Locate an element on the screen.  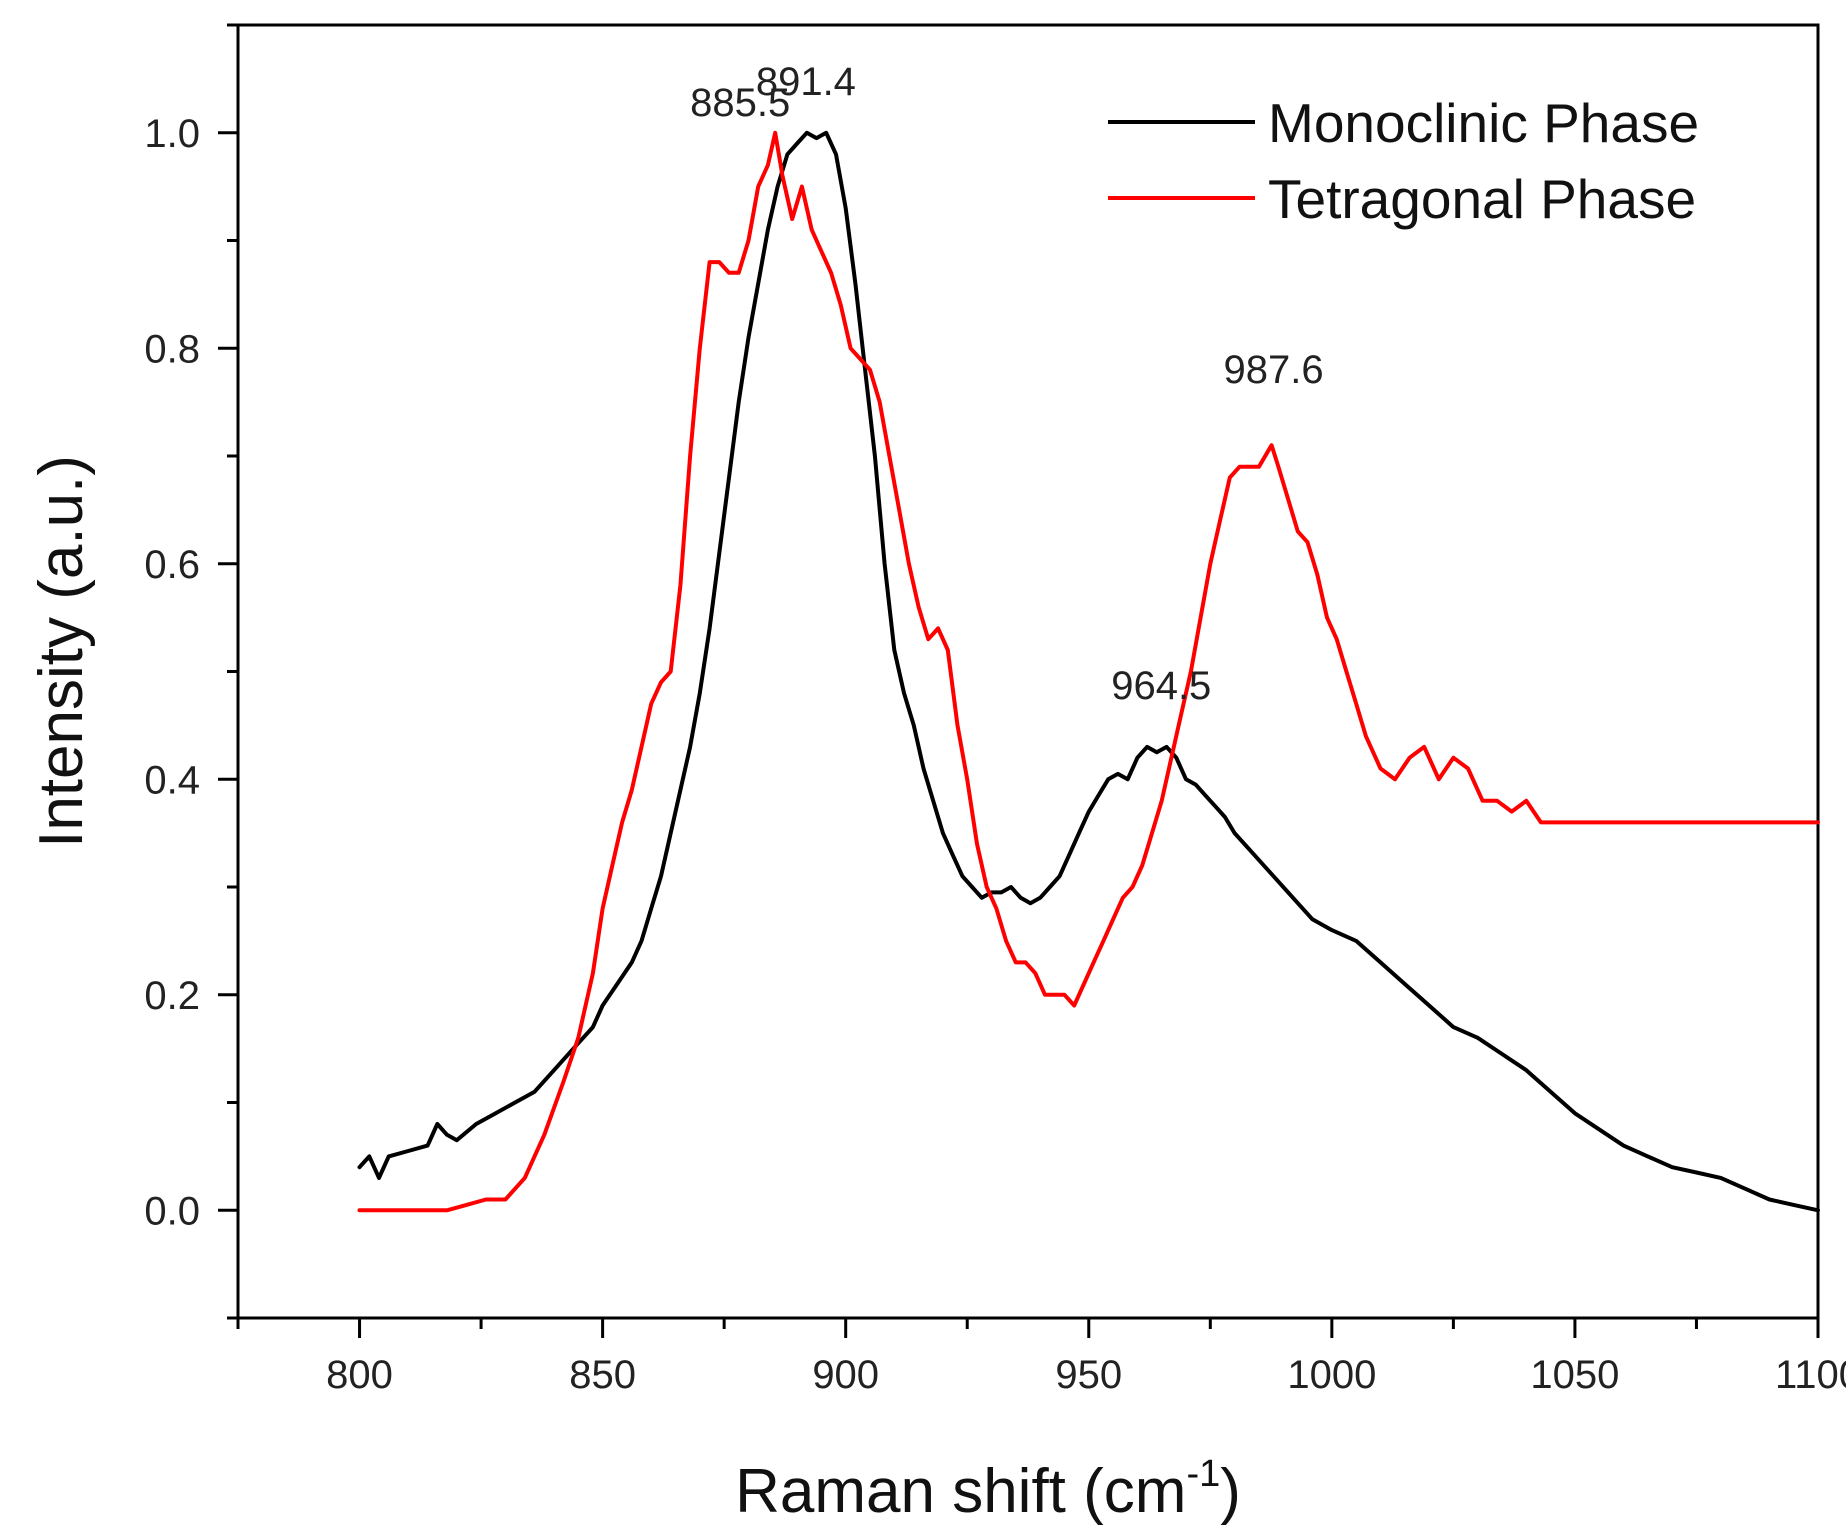
peak-label-891-4: 891.4 is located at coordinates (806, 82).